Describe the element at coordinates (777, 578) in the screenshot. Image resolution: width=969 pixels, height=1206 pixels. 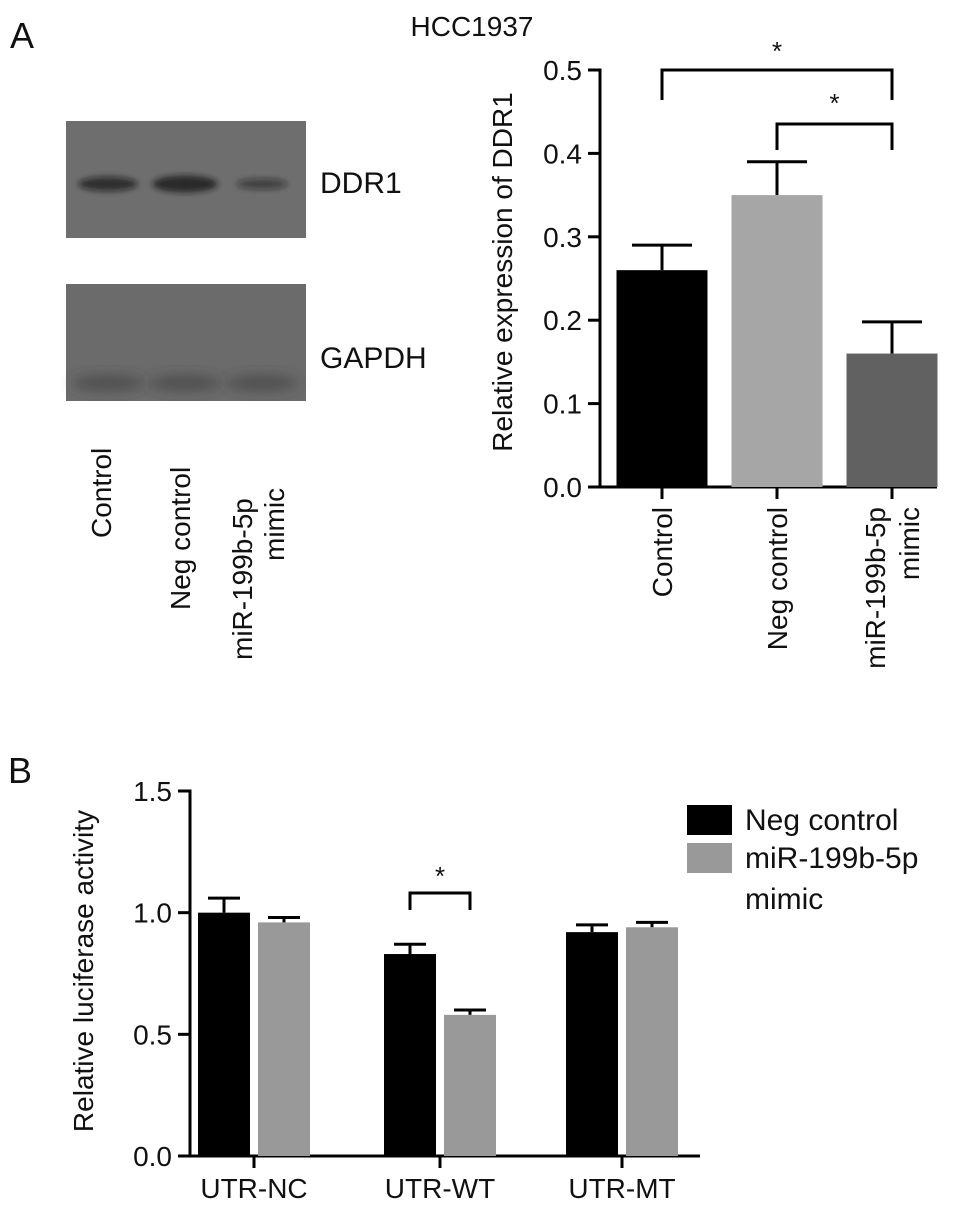
I see `chart-a-x-tick-label: Neg control` at that location.